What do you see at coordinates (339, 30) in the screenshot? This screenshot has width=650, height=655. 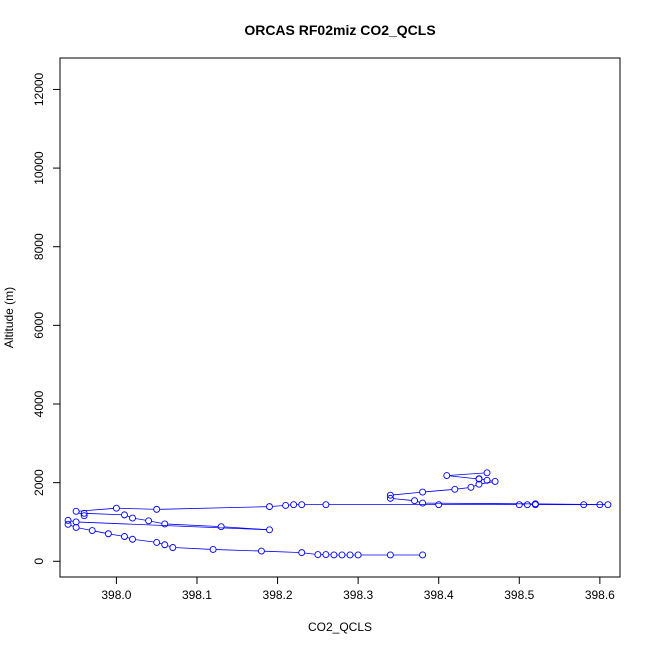 I see `chart-title: ORCAS RF02miz CO2_QCLS` at bounding box center [339, 30].